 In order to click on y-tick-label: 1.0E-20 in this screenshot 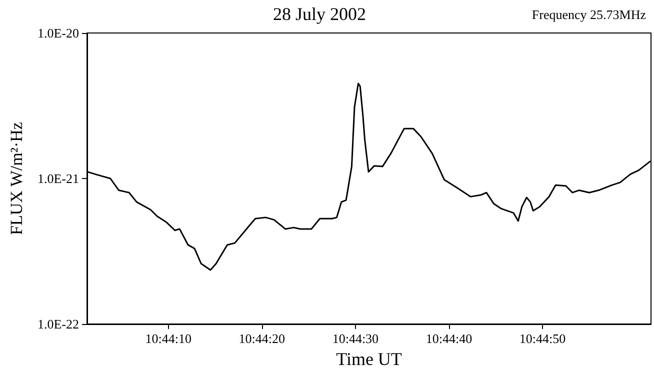, I will do `click(58, 33)`.